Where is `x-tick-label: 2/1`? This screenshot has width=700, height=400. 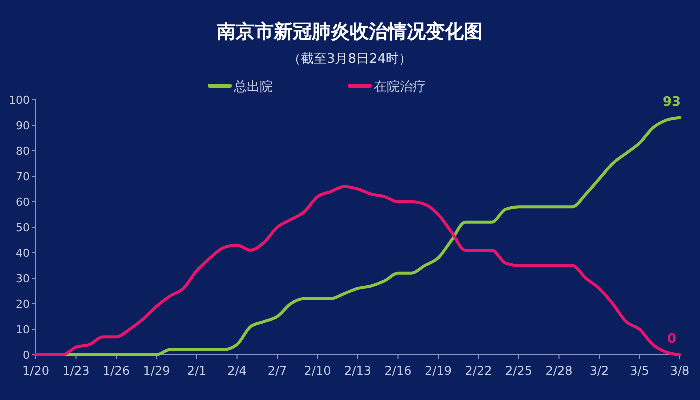 x-tick-label: 2/1 is located at coordinates (197, 371).